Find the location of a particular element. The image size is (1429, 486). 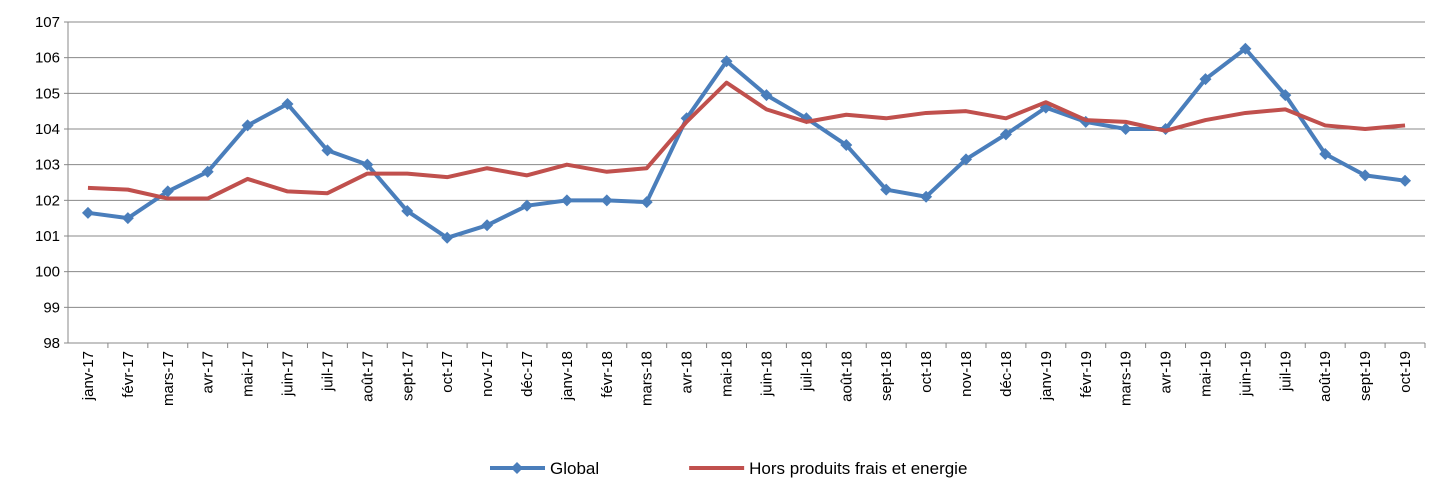

x-tick-label: mai-18 is located at coordinates (727, 374).